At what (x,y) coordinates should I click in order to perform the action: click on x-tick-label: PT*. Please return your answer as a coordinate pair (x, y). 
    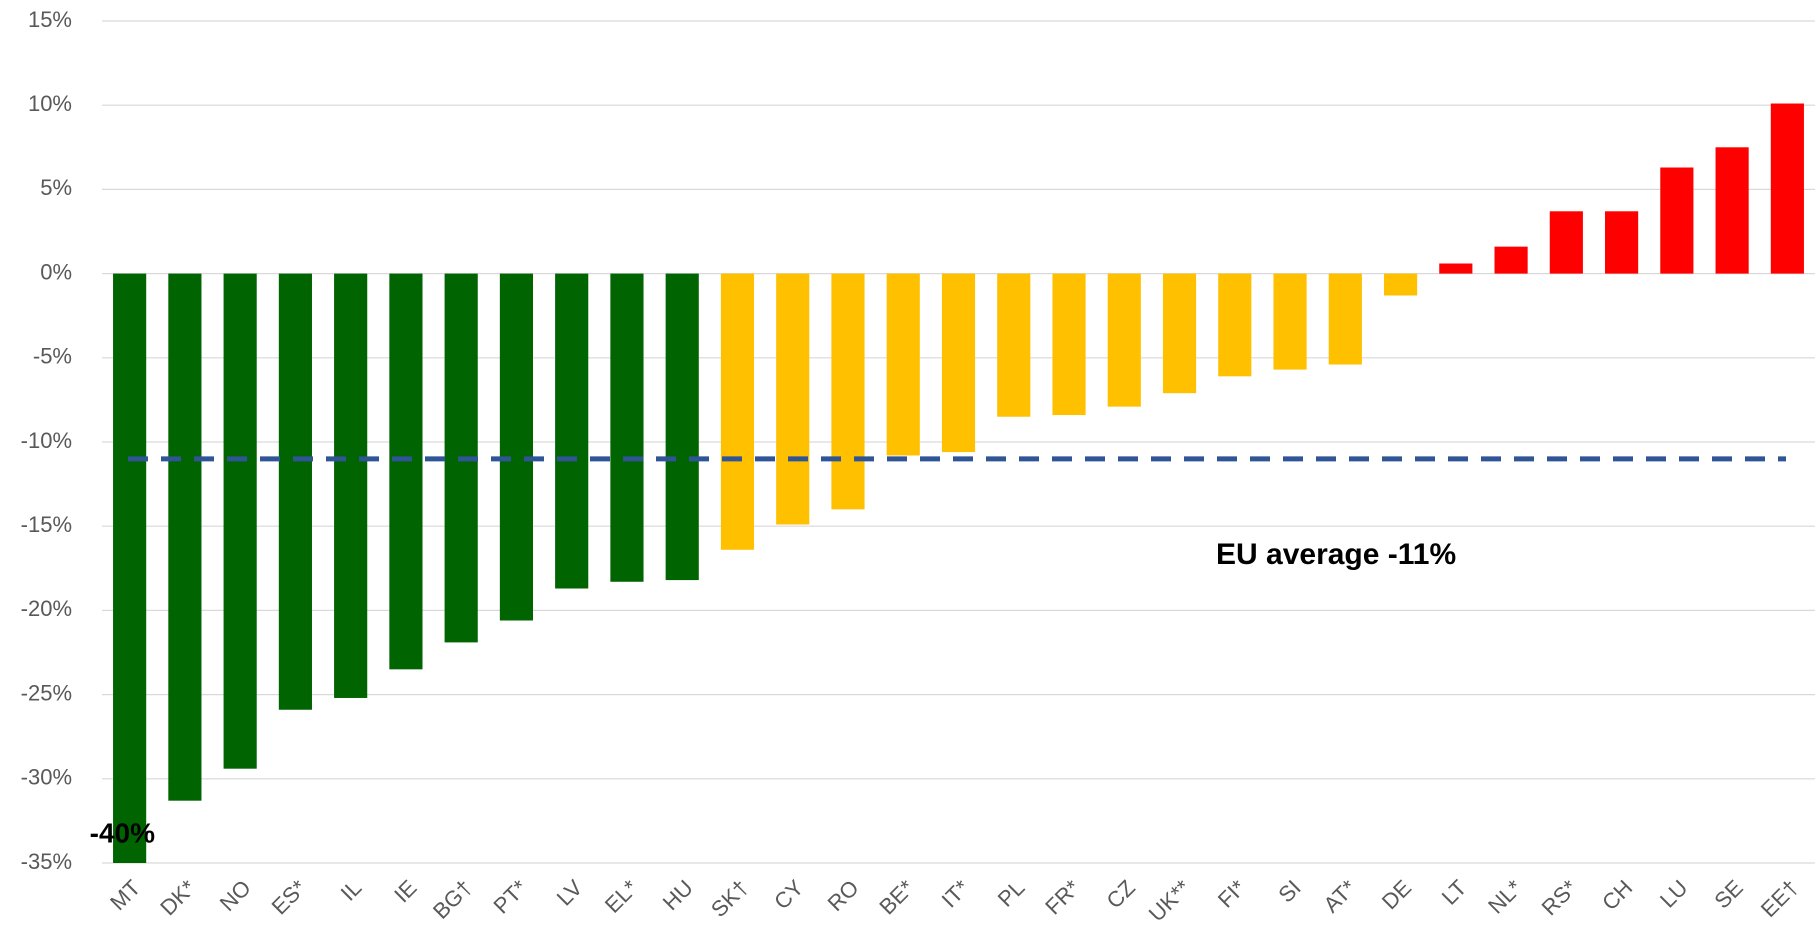
    Looking at the image, I should click on (510, 897).